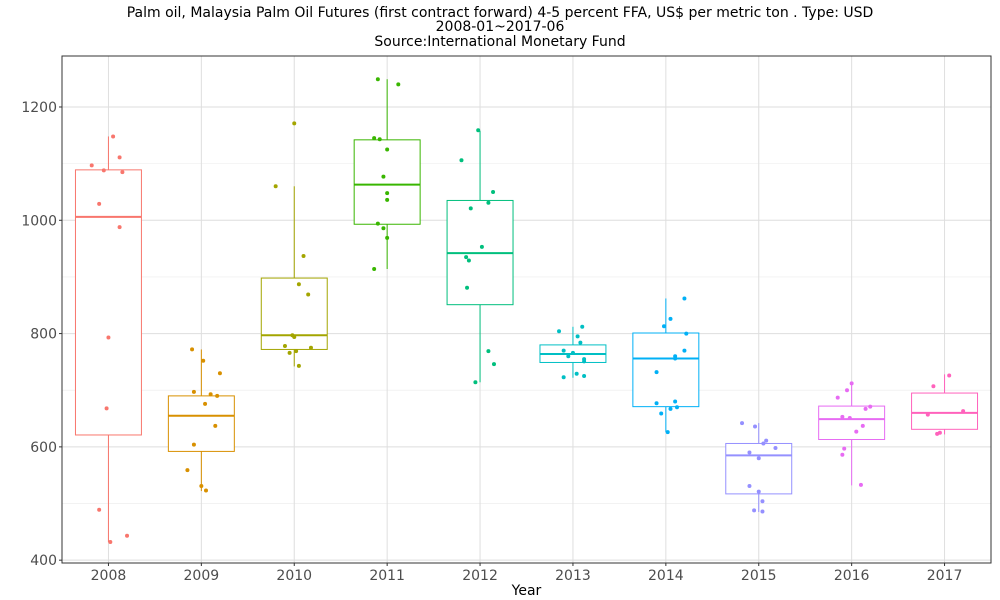  What do you see at coordinates (500, 42) in the screenshot?
I see `chart-source: Source:International Monetary Fund` at bounding box center [500, 42].